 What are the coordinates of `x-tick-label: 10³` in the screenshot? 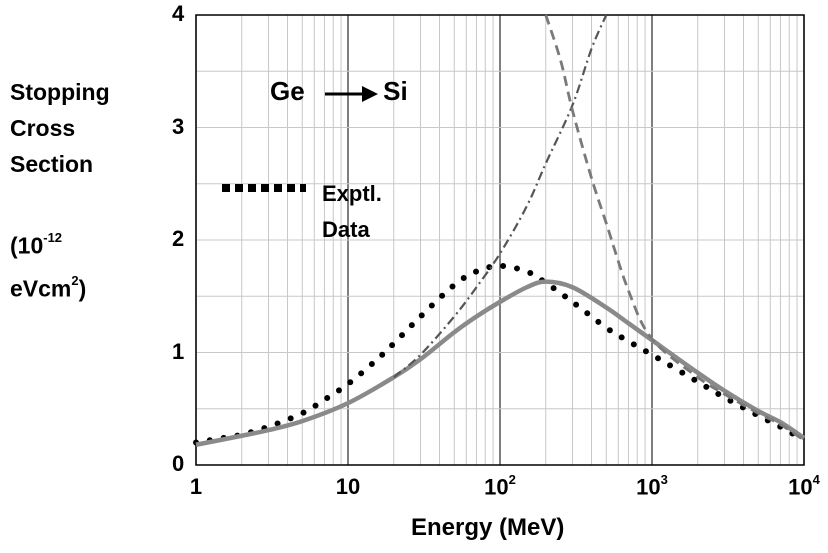 It's located at (652, 486).